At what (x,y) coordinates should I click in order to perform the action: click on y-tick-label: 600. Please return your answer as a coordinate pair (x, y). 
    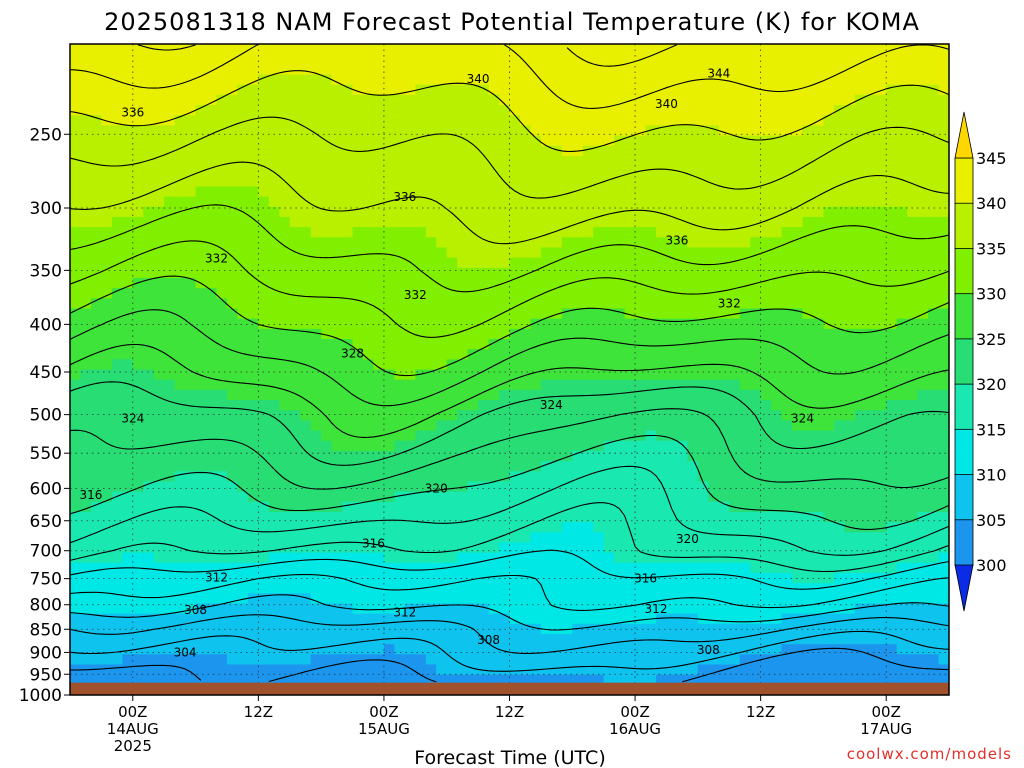
    Looking at the image, I should click on (46, 489).